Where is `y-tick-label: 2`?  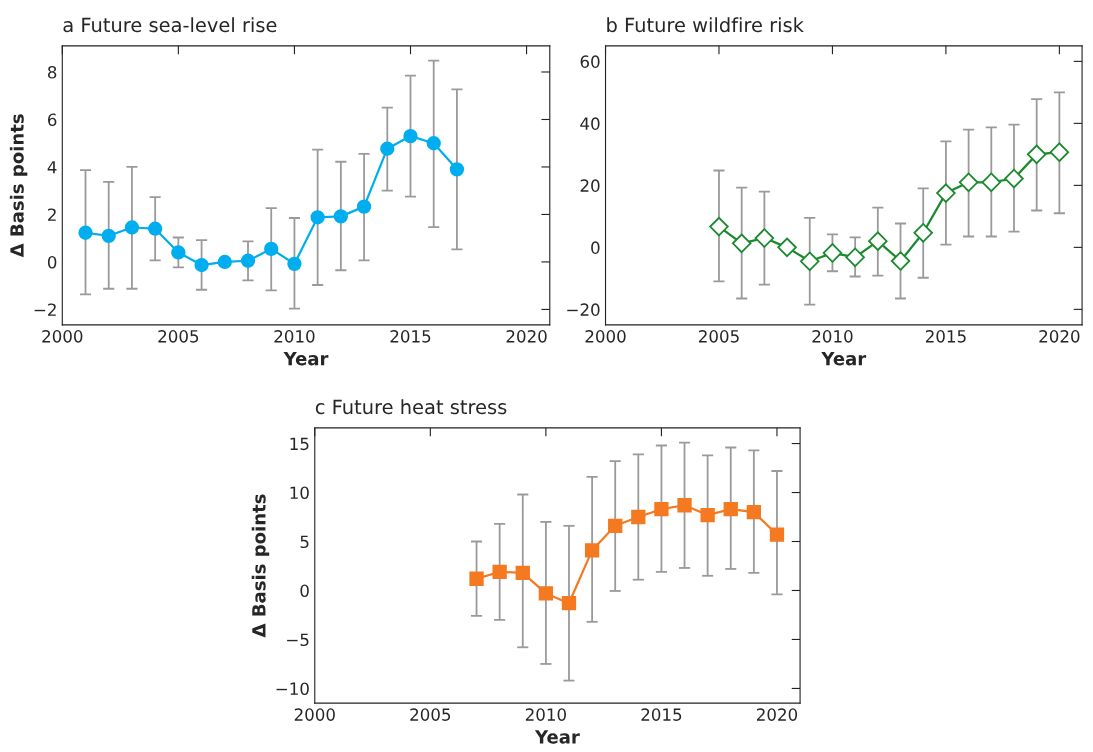
y-tick-label: 2 is located at coordinates (52, 214).